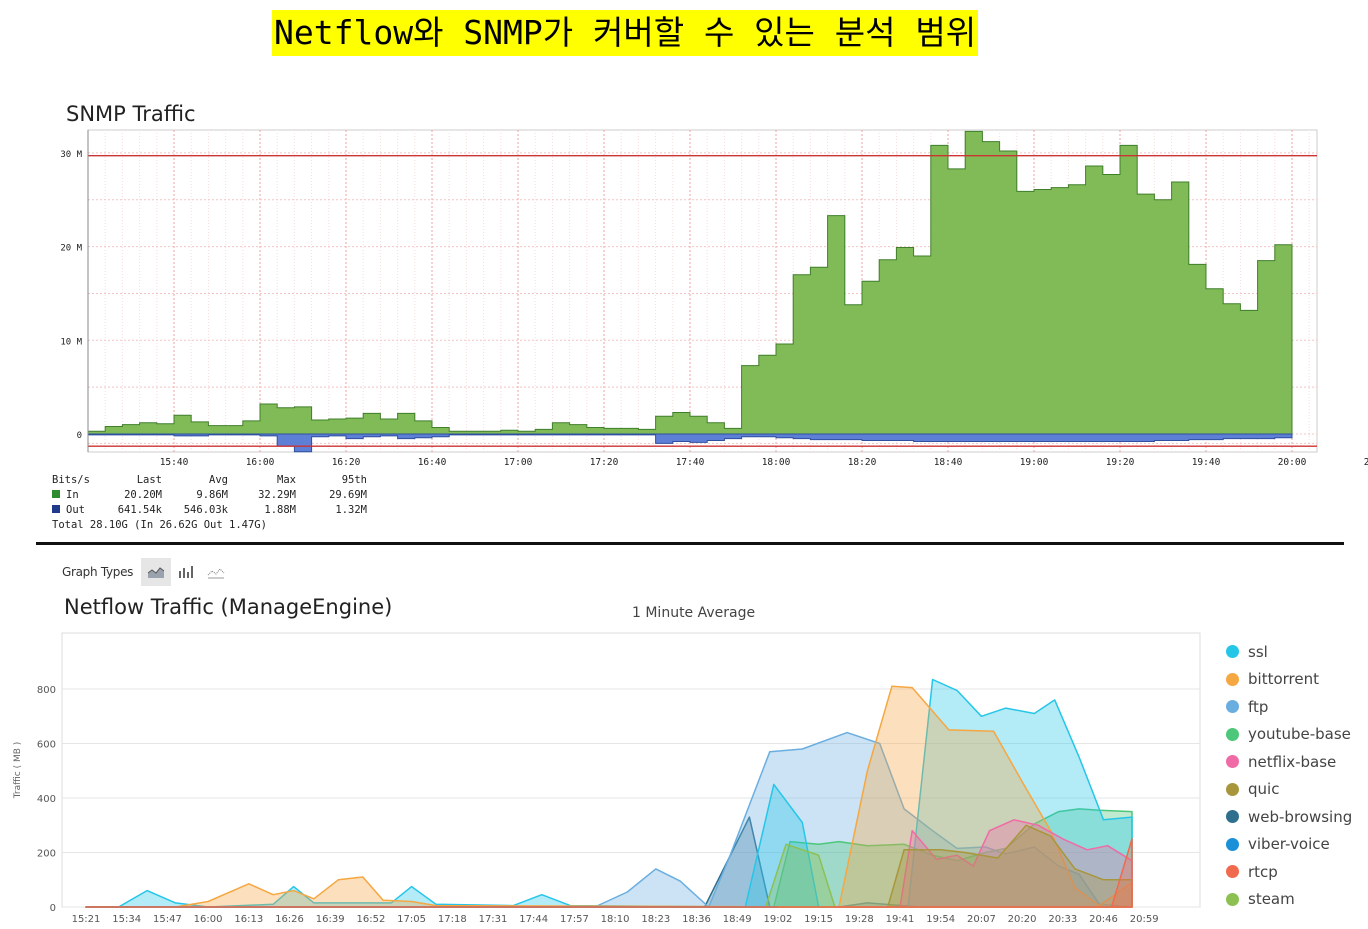 The width and height of the screenshot is (1368, 929). What do you see at coordinates (71, 342) in the screenshot?
I see `snmp-y-tick-label: 10 M` at bounding box center [71, 342].